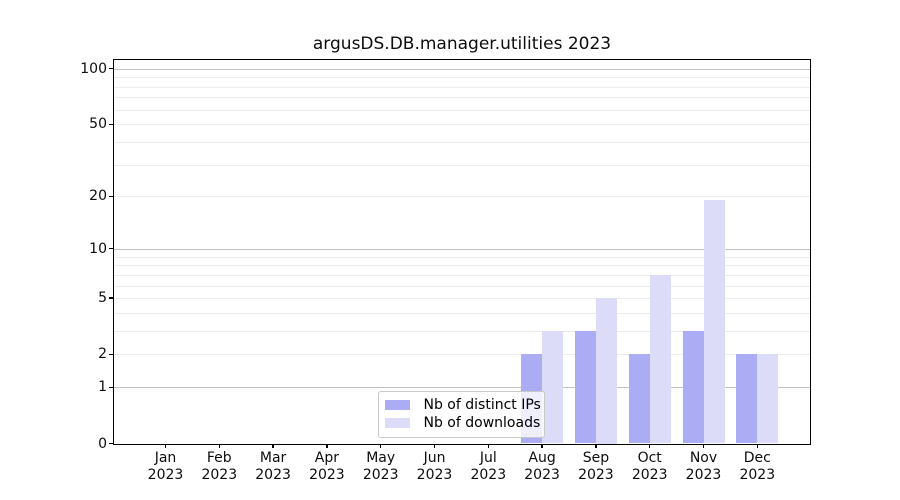 Image resolution: width=900 pixels, height=500 pixels. Describe the element at coordinates (273, 445) in the screenshot. I see `x-tick-mar` at that location.